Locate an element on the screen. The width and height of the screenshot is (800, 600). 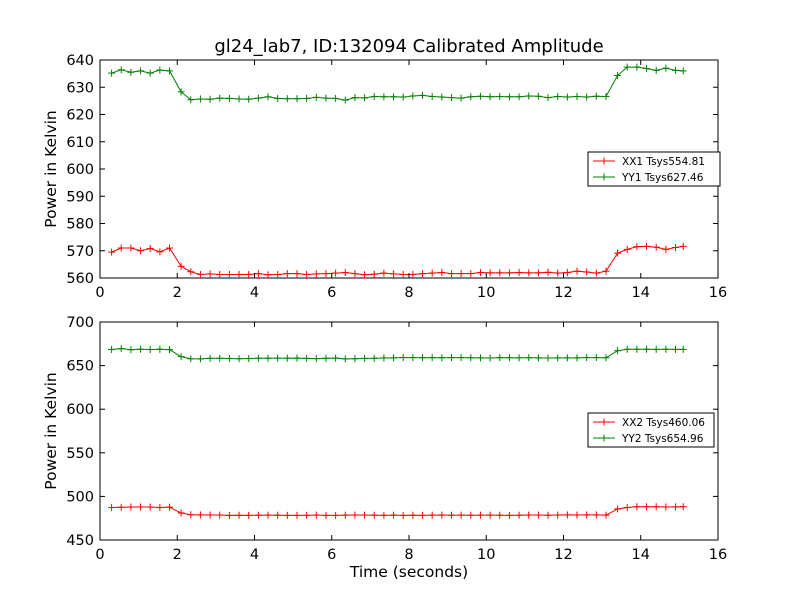
y-axis-label: Power in Kelvin is located at coordinates (51, 430).